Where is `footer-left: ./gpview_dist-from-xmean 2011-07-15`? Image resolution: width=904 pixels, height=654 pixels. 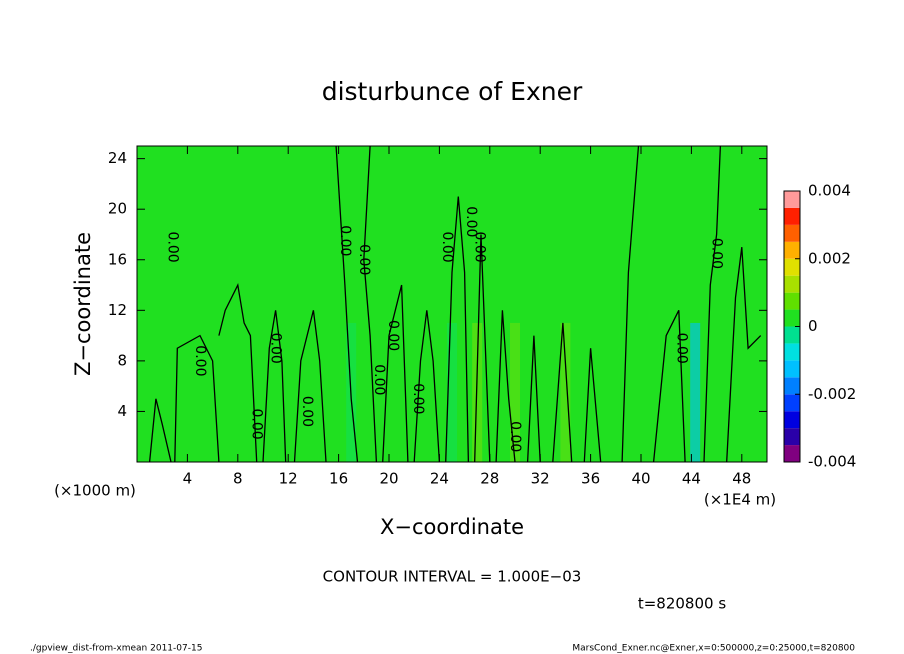
footer-left: ./gpview_dist-from-xmean 2011-07-15 is located at coordinates (116, 649).